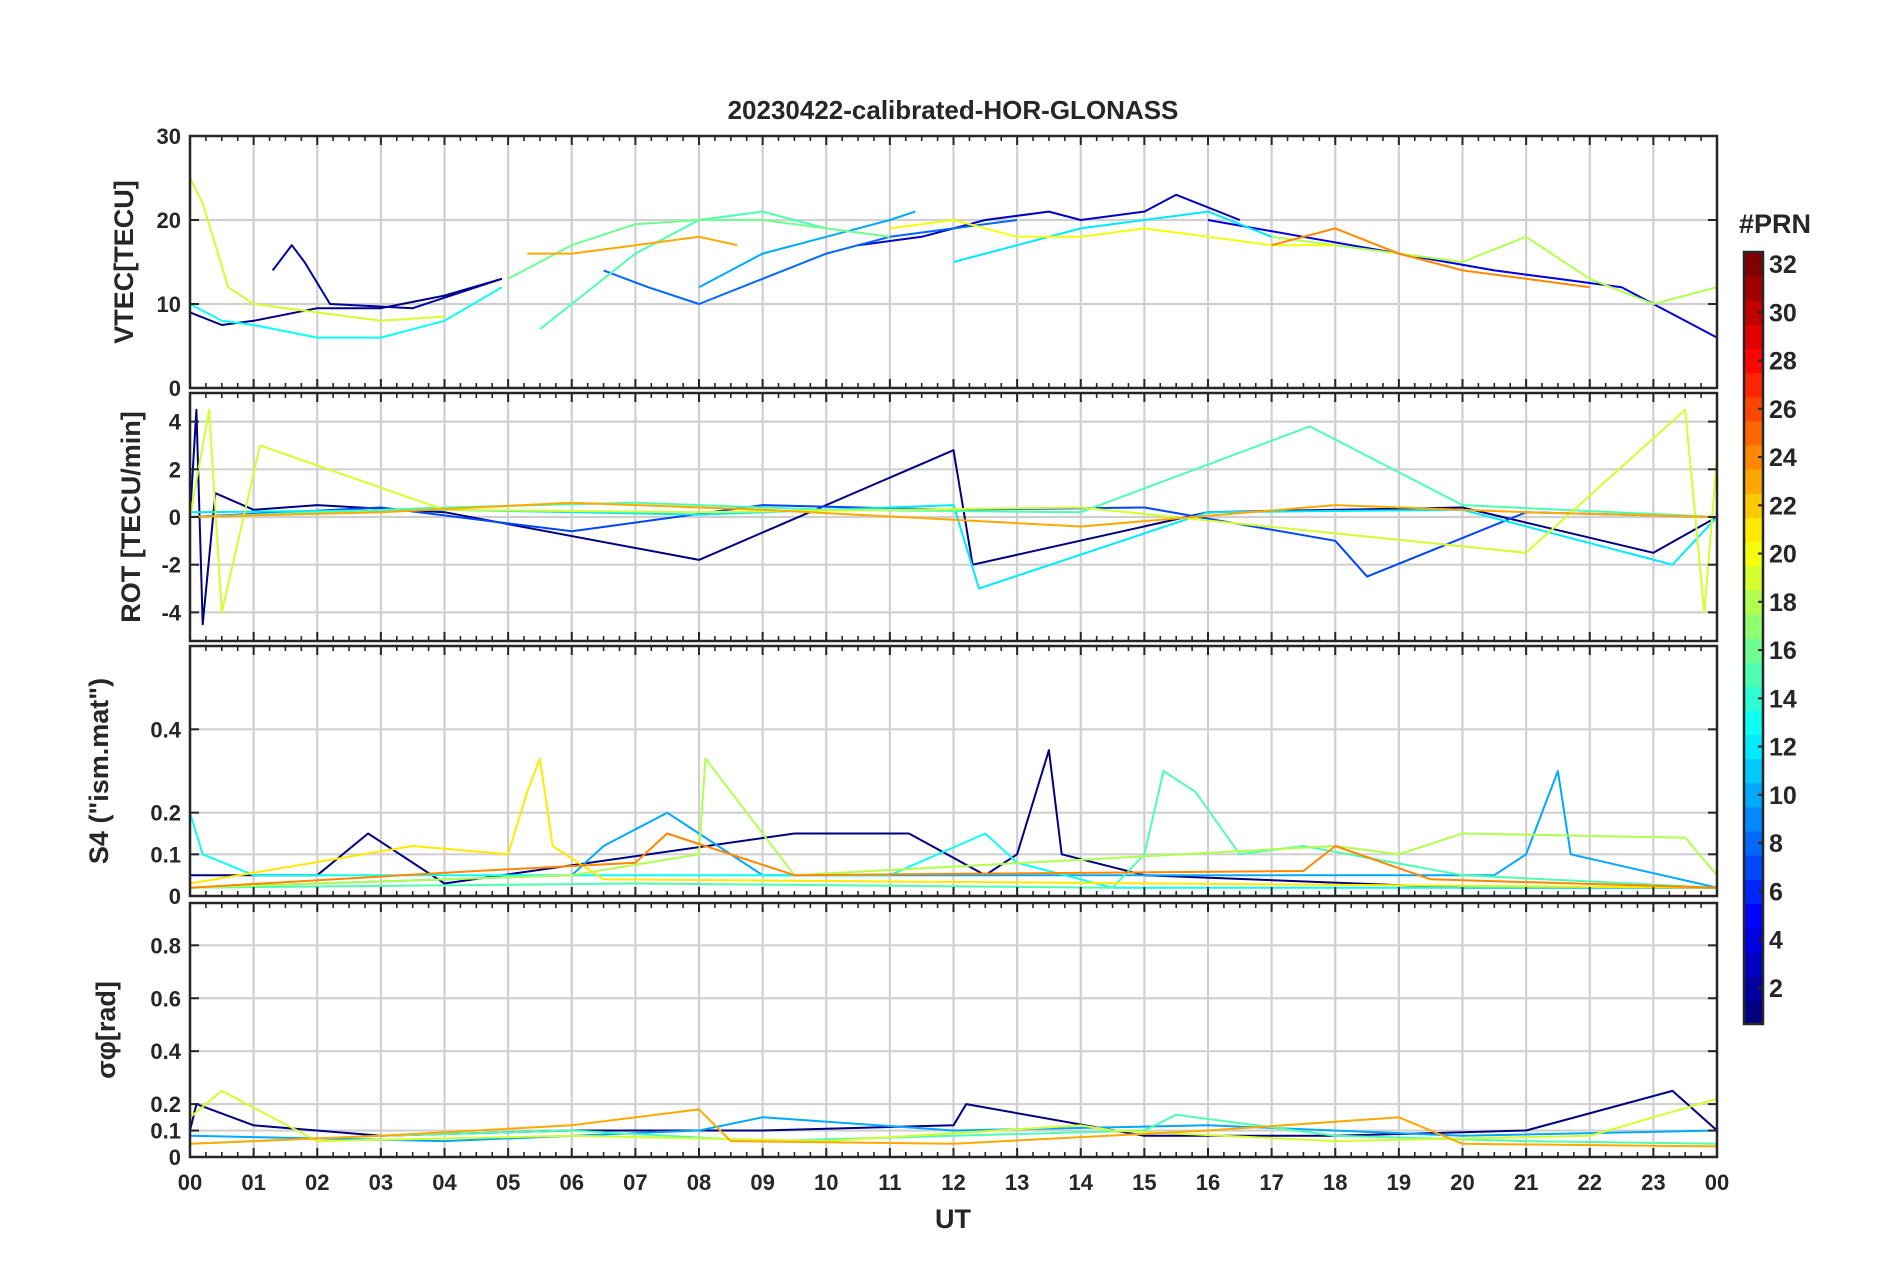  I want to click on sigma_phi-ytick-label: 0.1, so click(165, 1131).